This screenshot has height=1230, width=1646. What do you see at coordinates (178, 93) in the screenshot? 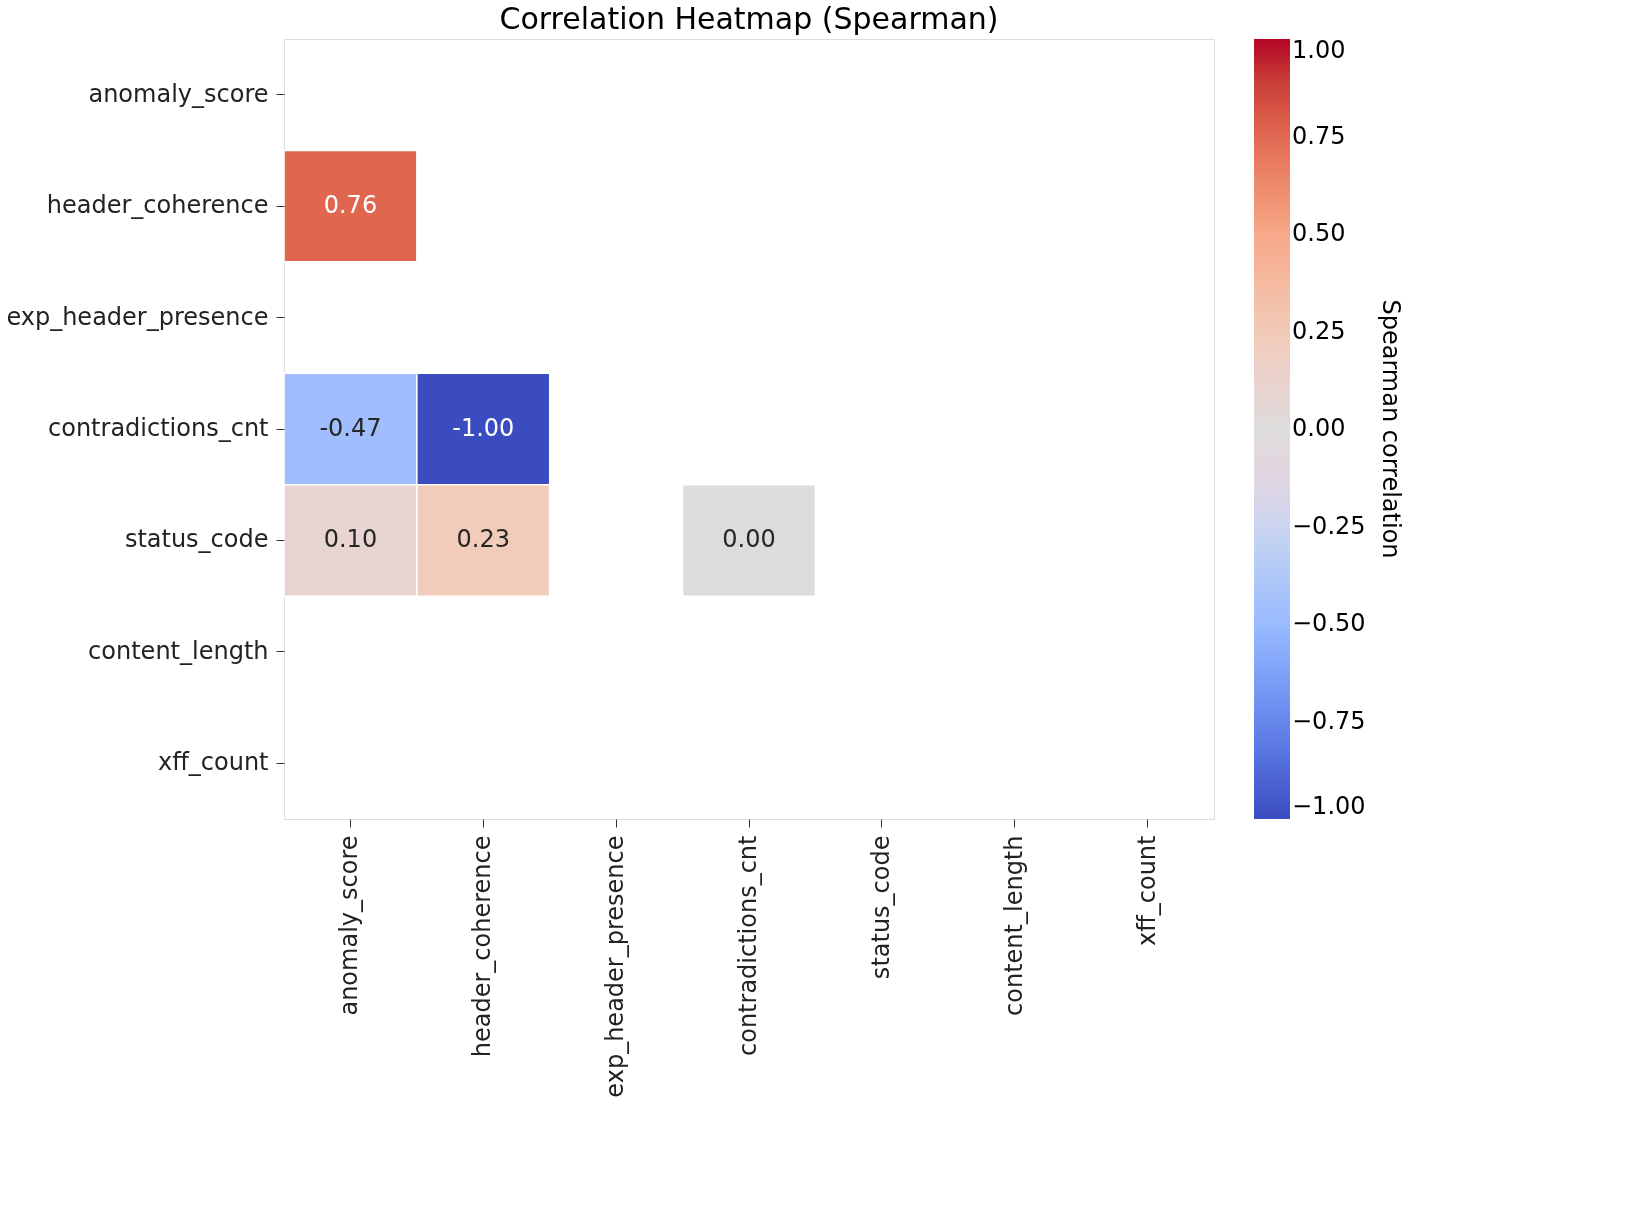
I see `y-tick-label: anomaly_score` at bounding box center [178, 93].